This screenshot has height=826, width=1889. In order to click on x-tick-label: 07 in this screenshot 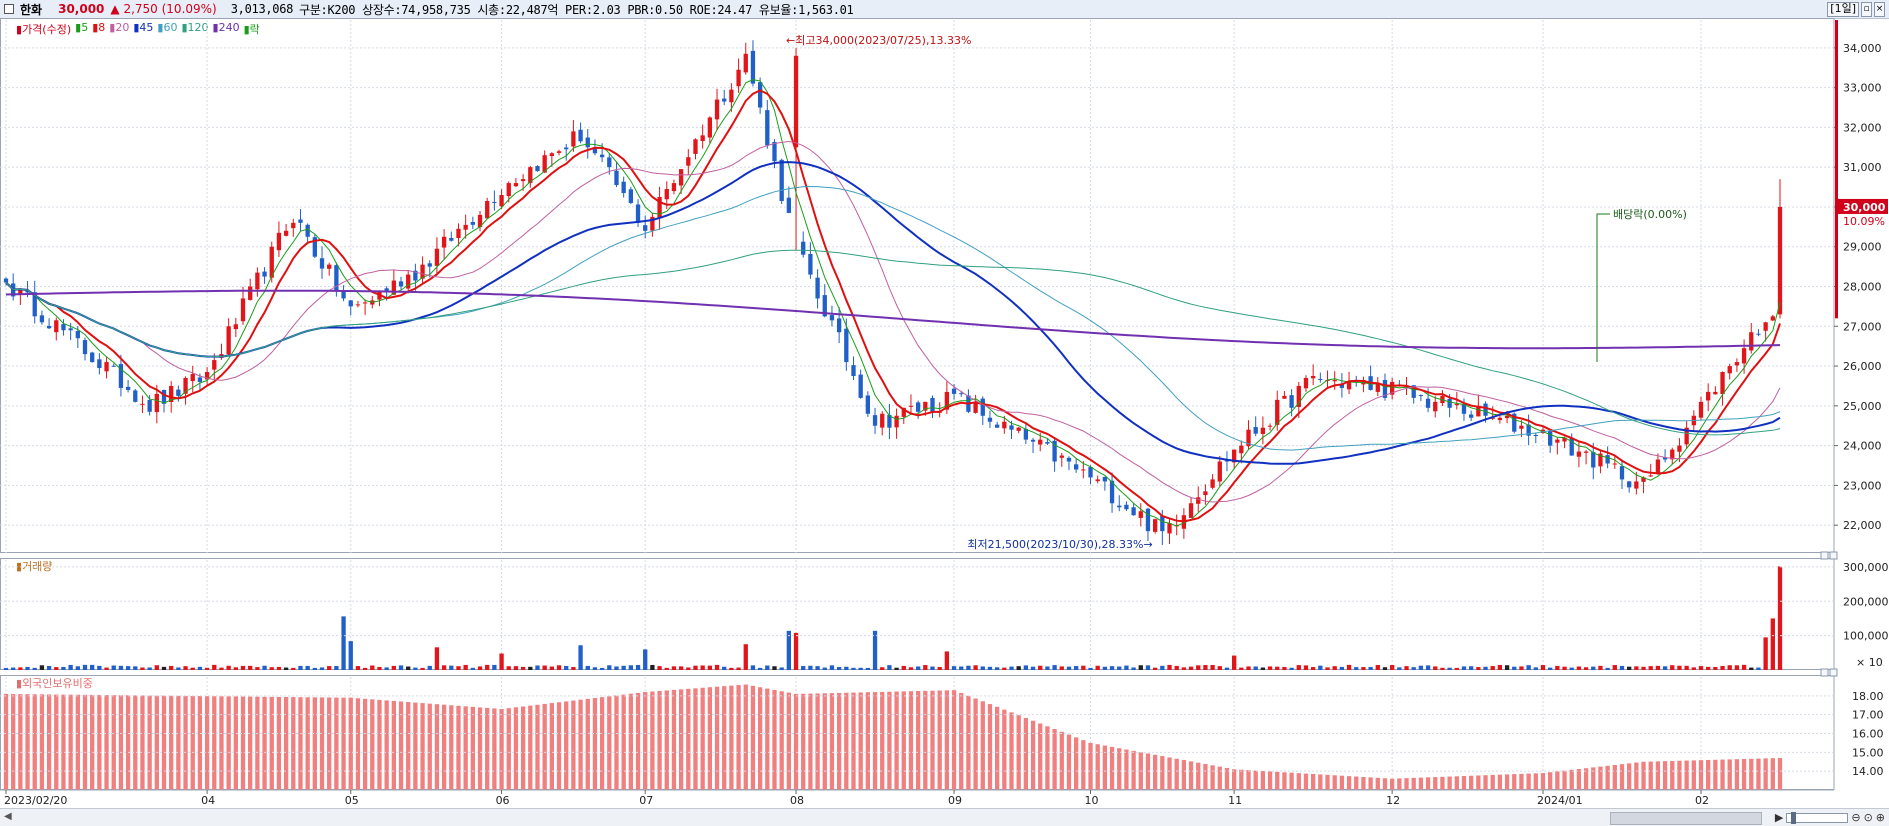, I will do `click(646, 800)`.